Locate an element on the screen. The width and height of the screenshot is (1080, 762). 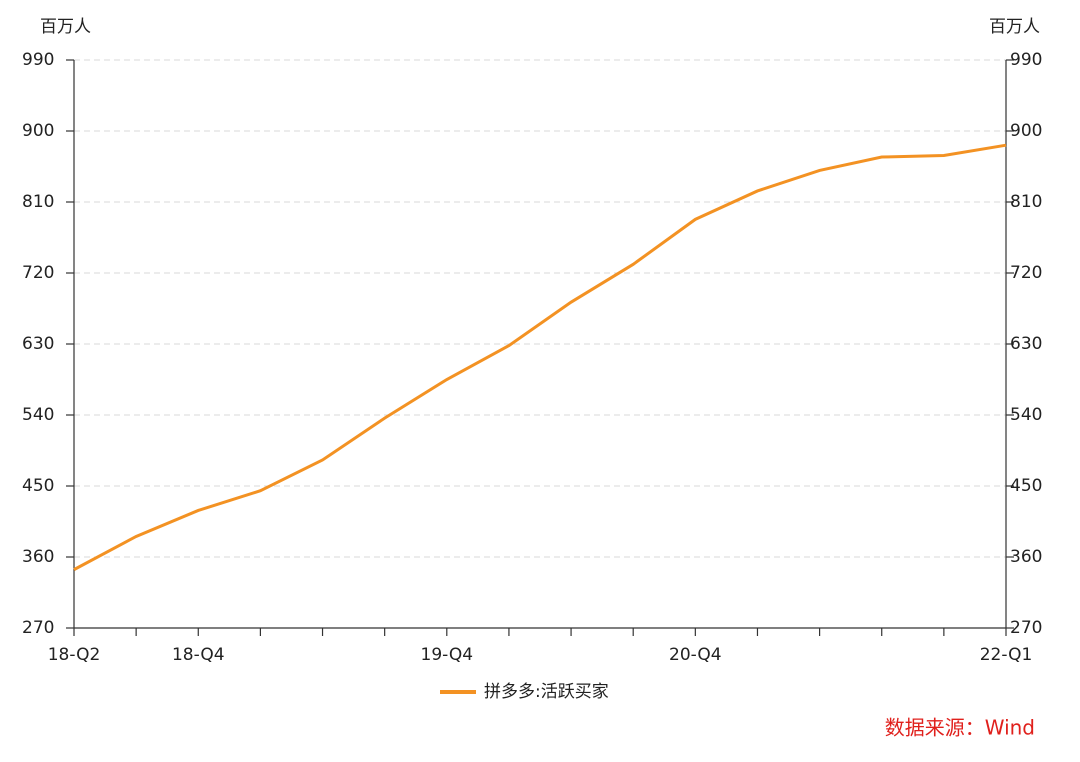
y-tick-label: 630 is located at coordinates (38, 344).